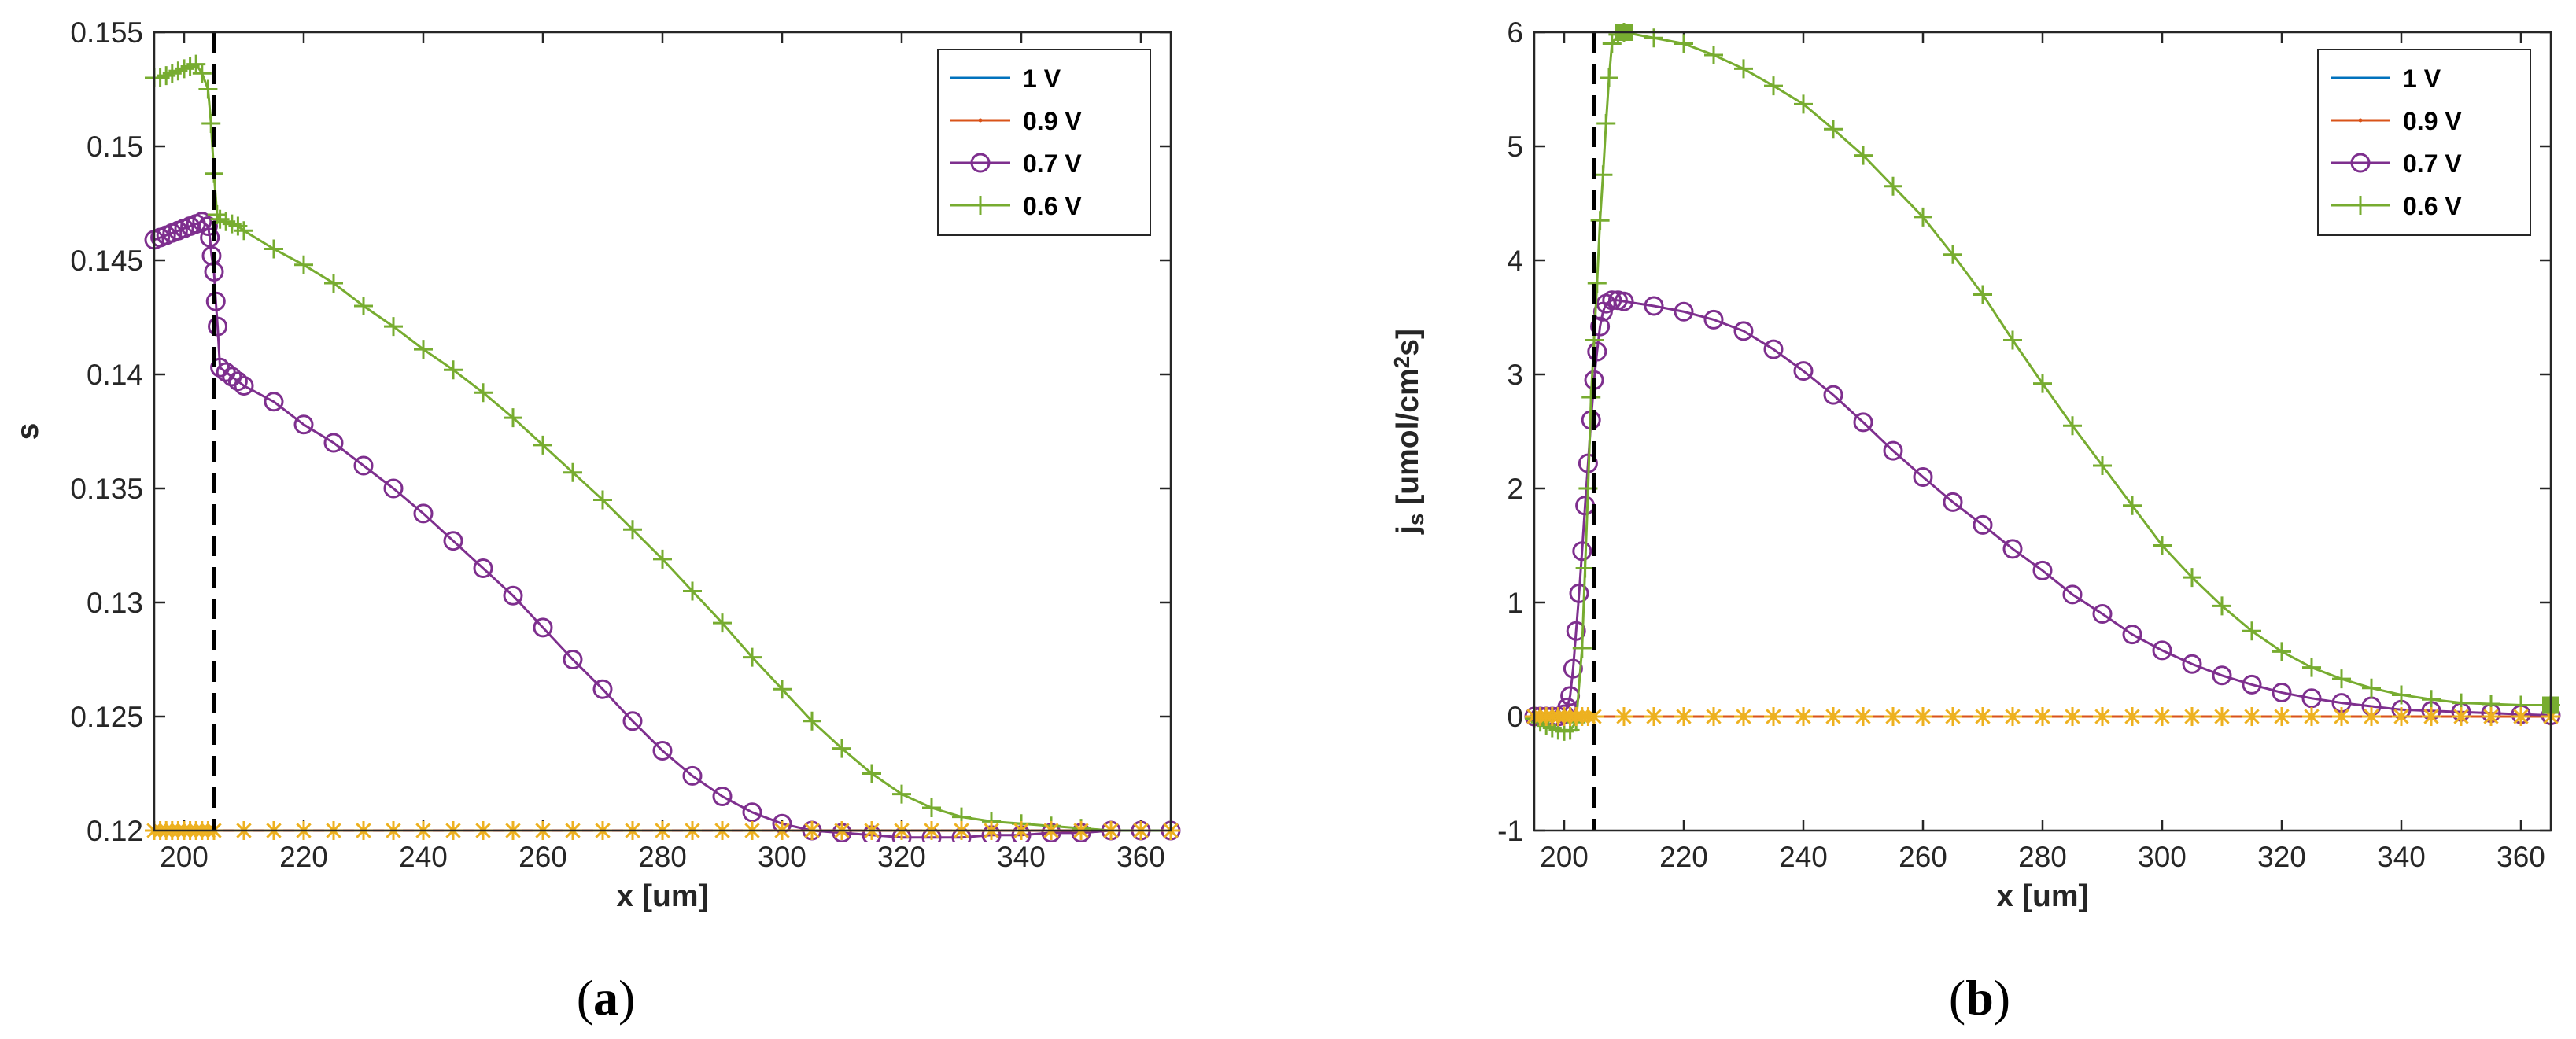 The image size is (2576, 1039). I want to click on y-axis-label-part: j, so click(1408, 530).